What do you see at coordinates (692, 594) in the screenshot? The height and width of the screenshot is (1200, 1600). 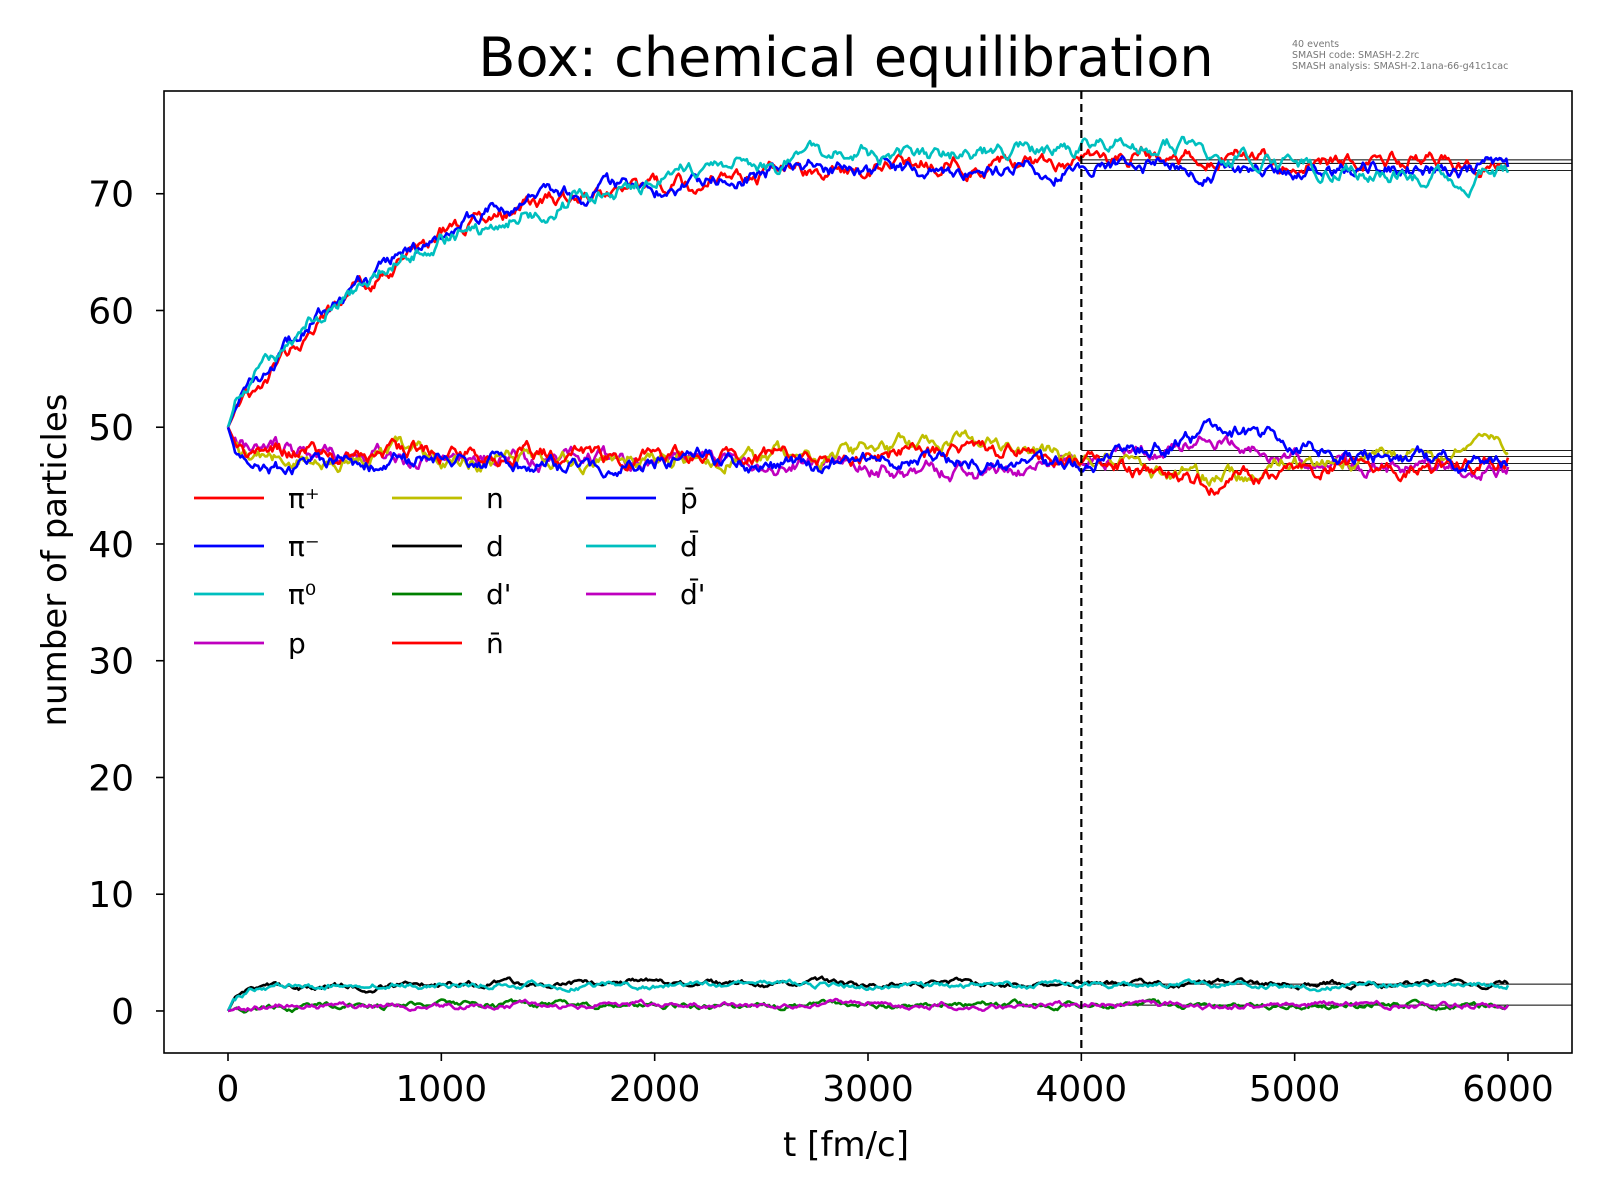 I see `legend-label-10: d̄'` at bounding box center [692, 594].